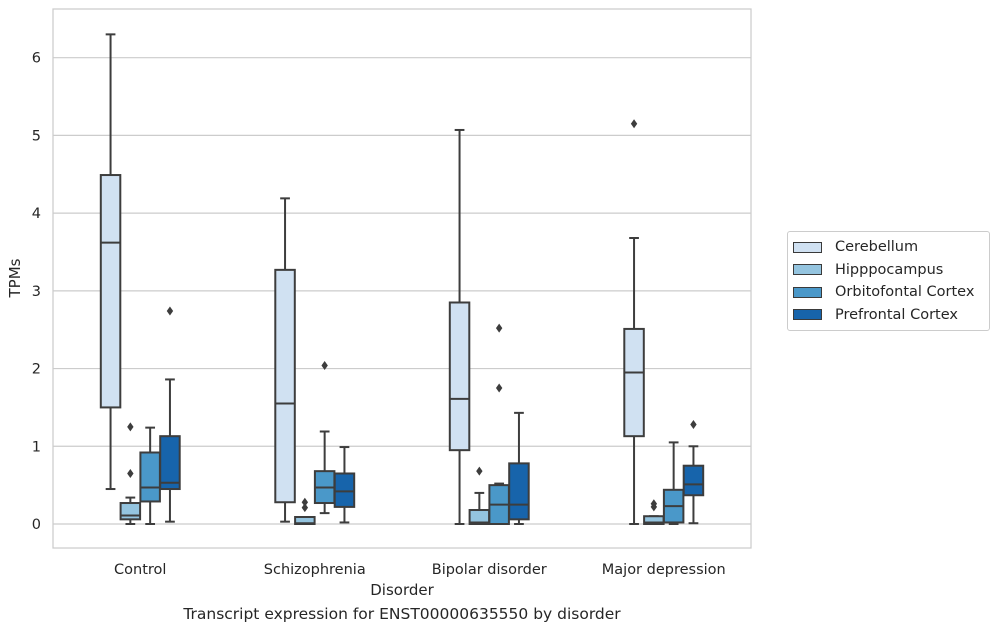 The width and height of the screenshot is (999, 634). I want to click on y-tick-label: 3, so click(36, 292).